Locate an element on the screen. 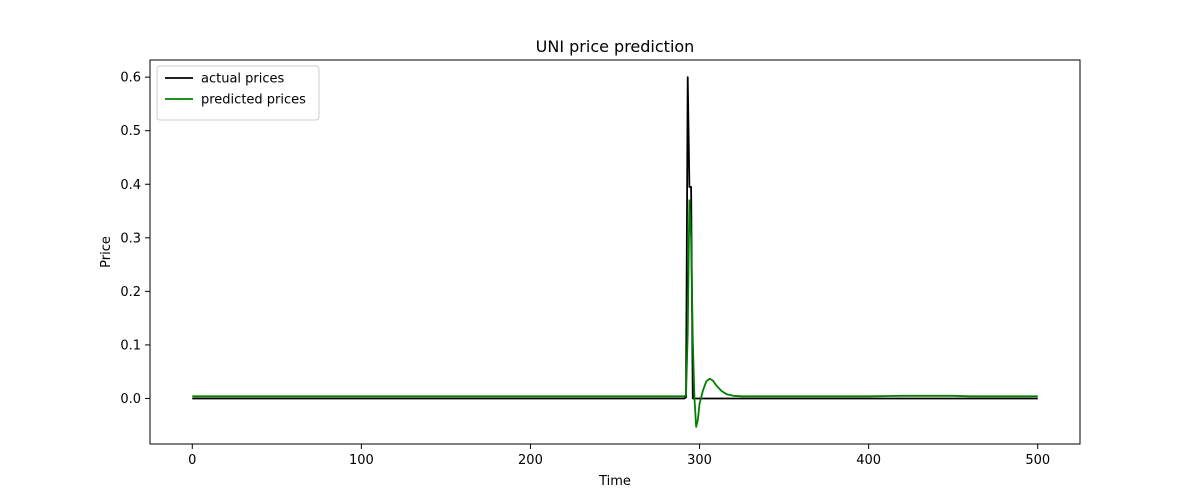 This screenshot has height=500, width=1200. legend-label: predicted prices is located at coordinates (253, 100).